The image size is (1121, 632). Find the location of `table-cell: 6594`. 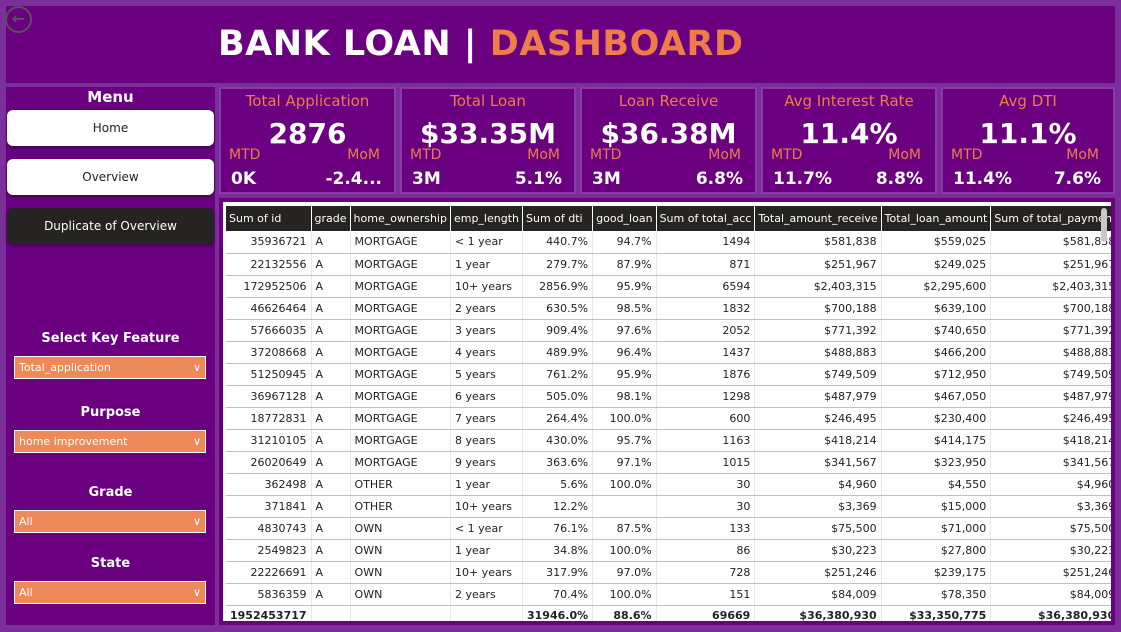

table-cell: 6594 is located at coordinates (705, 286).